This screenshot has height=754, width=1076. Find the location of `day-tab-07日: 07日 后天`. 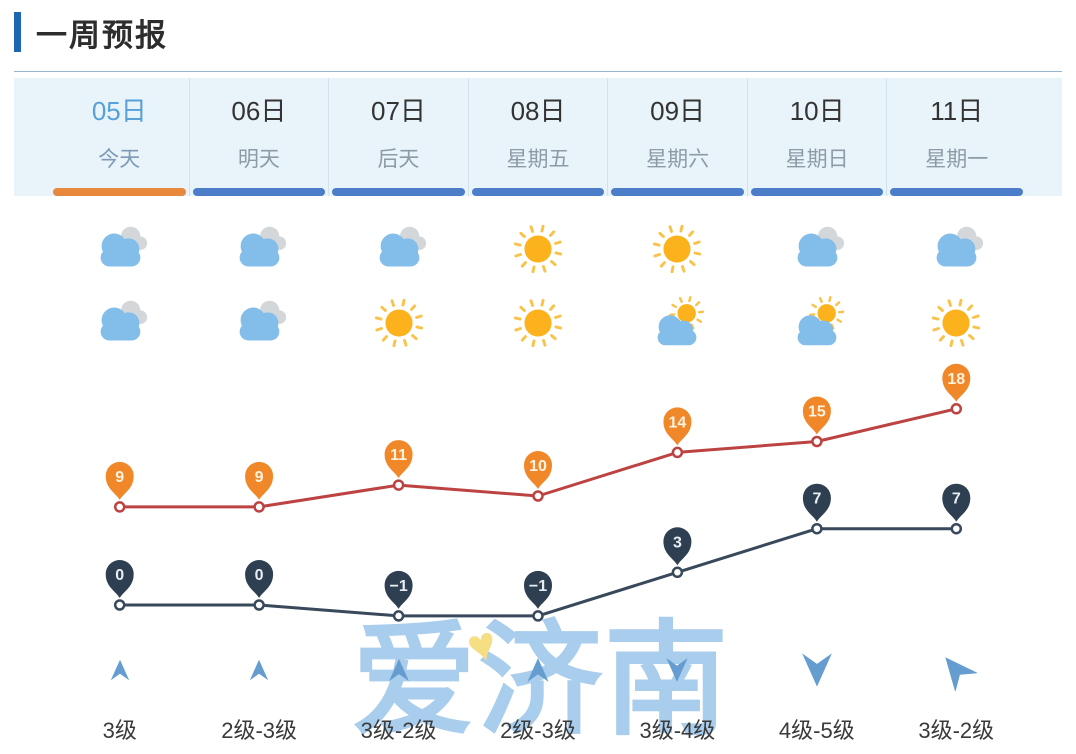

day-tab-07日: 07日 后天 is located at coordinates (398, 137).